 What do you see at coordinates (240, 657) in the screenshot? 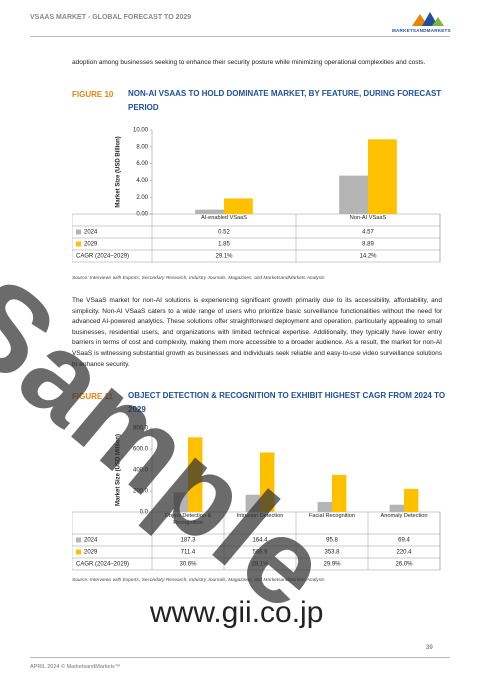
I see `footer-rule` at bounding box center [240, 657].